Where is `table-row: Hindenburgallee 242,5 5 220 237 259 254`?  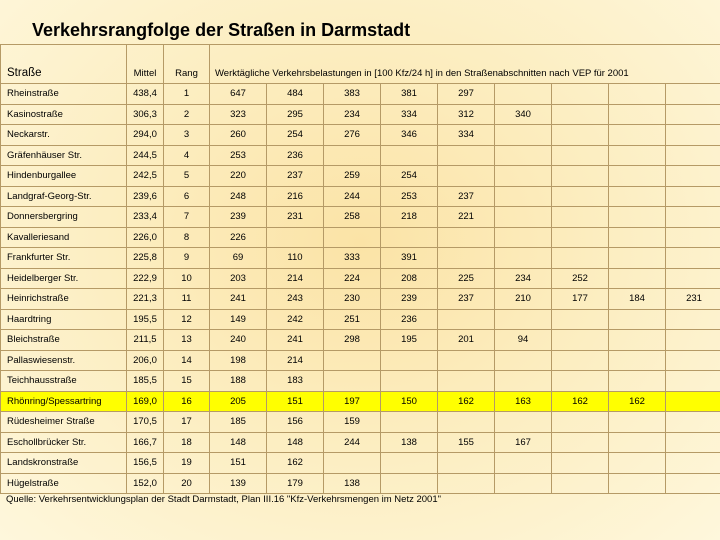 table-row: Hindenburgallee 242,5 5 220 237 259 254 is located at coordinates (360, 176).